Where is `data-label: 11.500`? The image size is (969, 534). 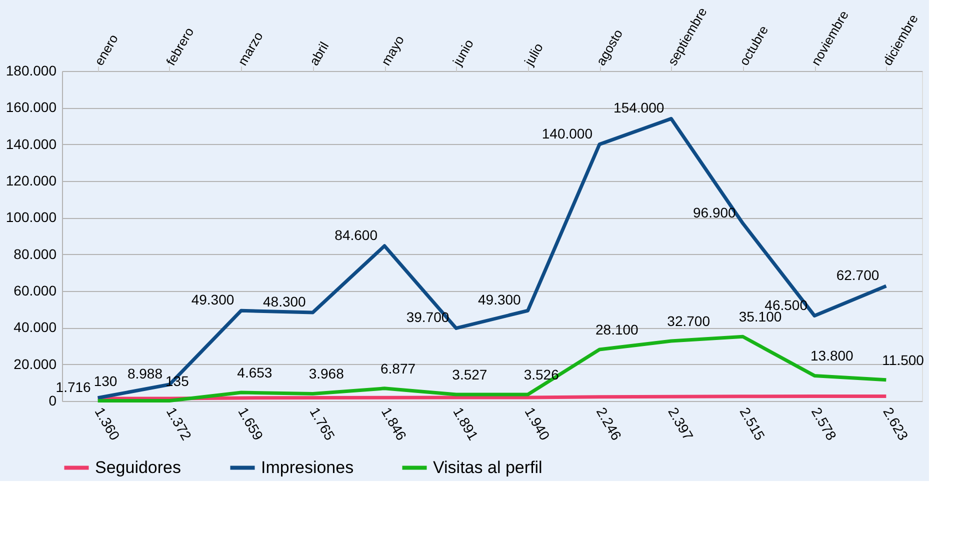 data-label: 11.500 is located at coordinates (903, 360).